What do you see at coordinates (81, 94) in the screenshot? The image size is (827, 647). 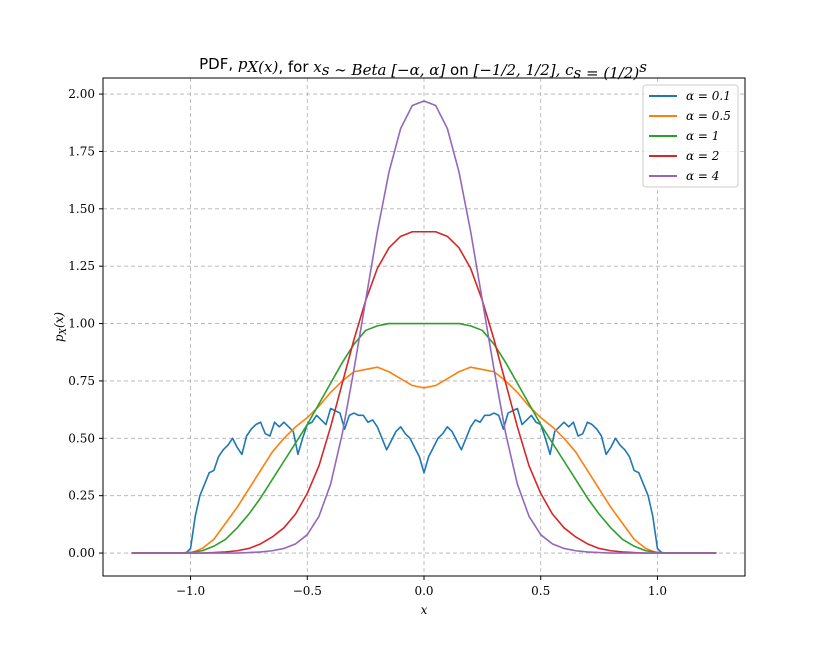 I see `y-tick-label: 2.00` at bounding box center [81, 94].